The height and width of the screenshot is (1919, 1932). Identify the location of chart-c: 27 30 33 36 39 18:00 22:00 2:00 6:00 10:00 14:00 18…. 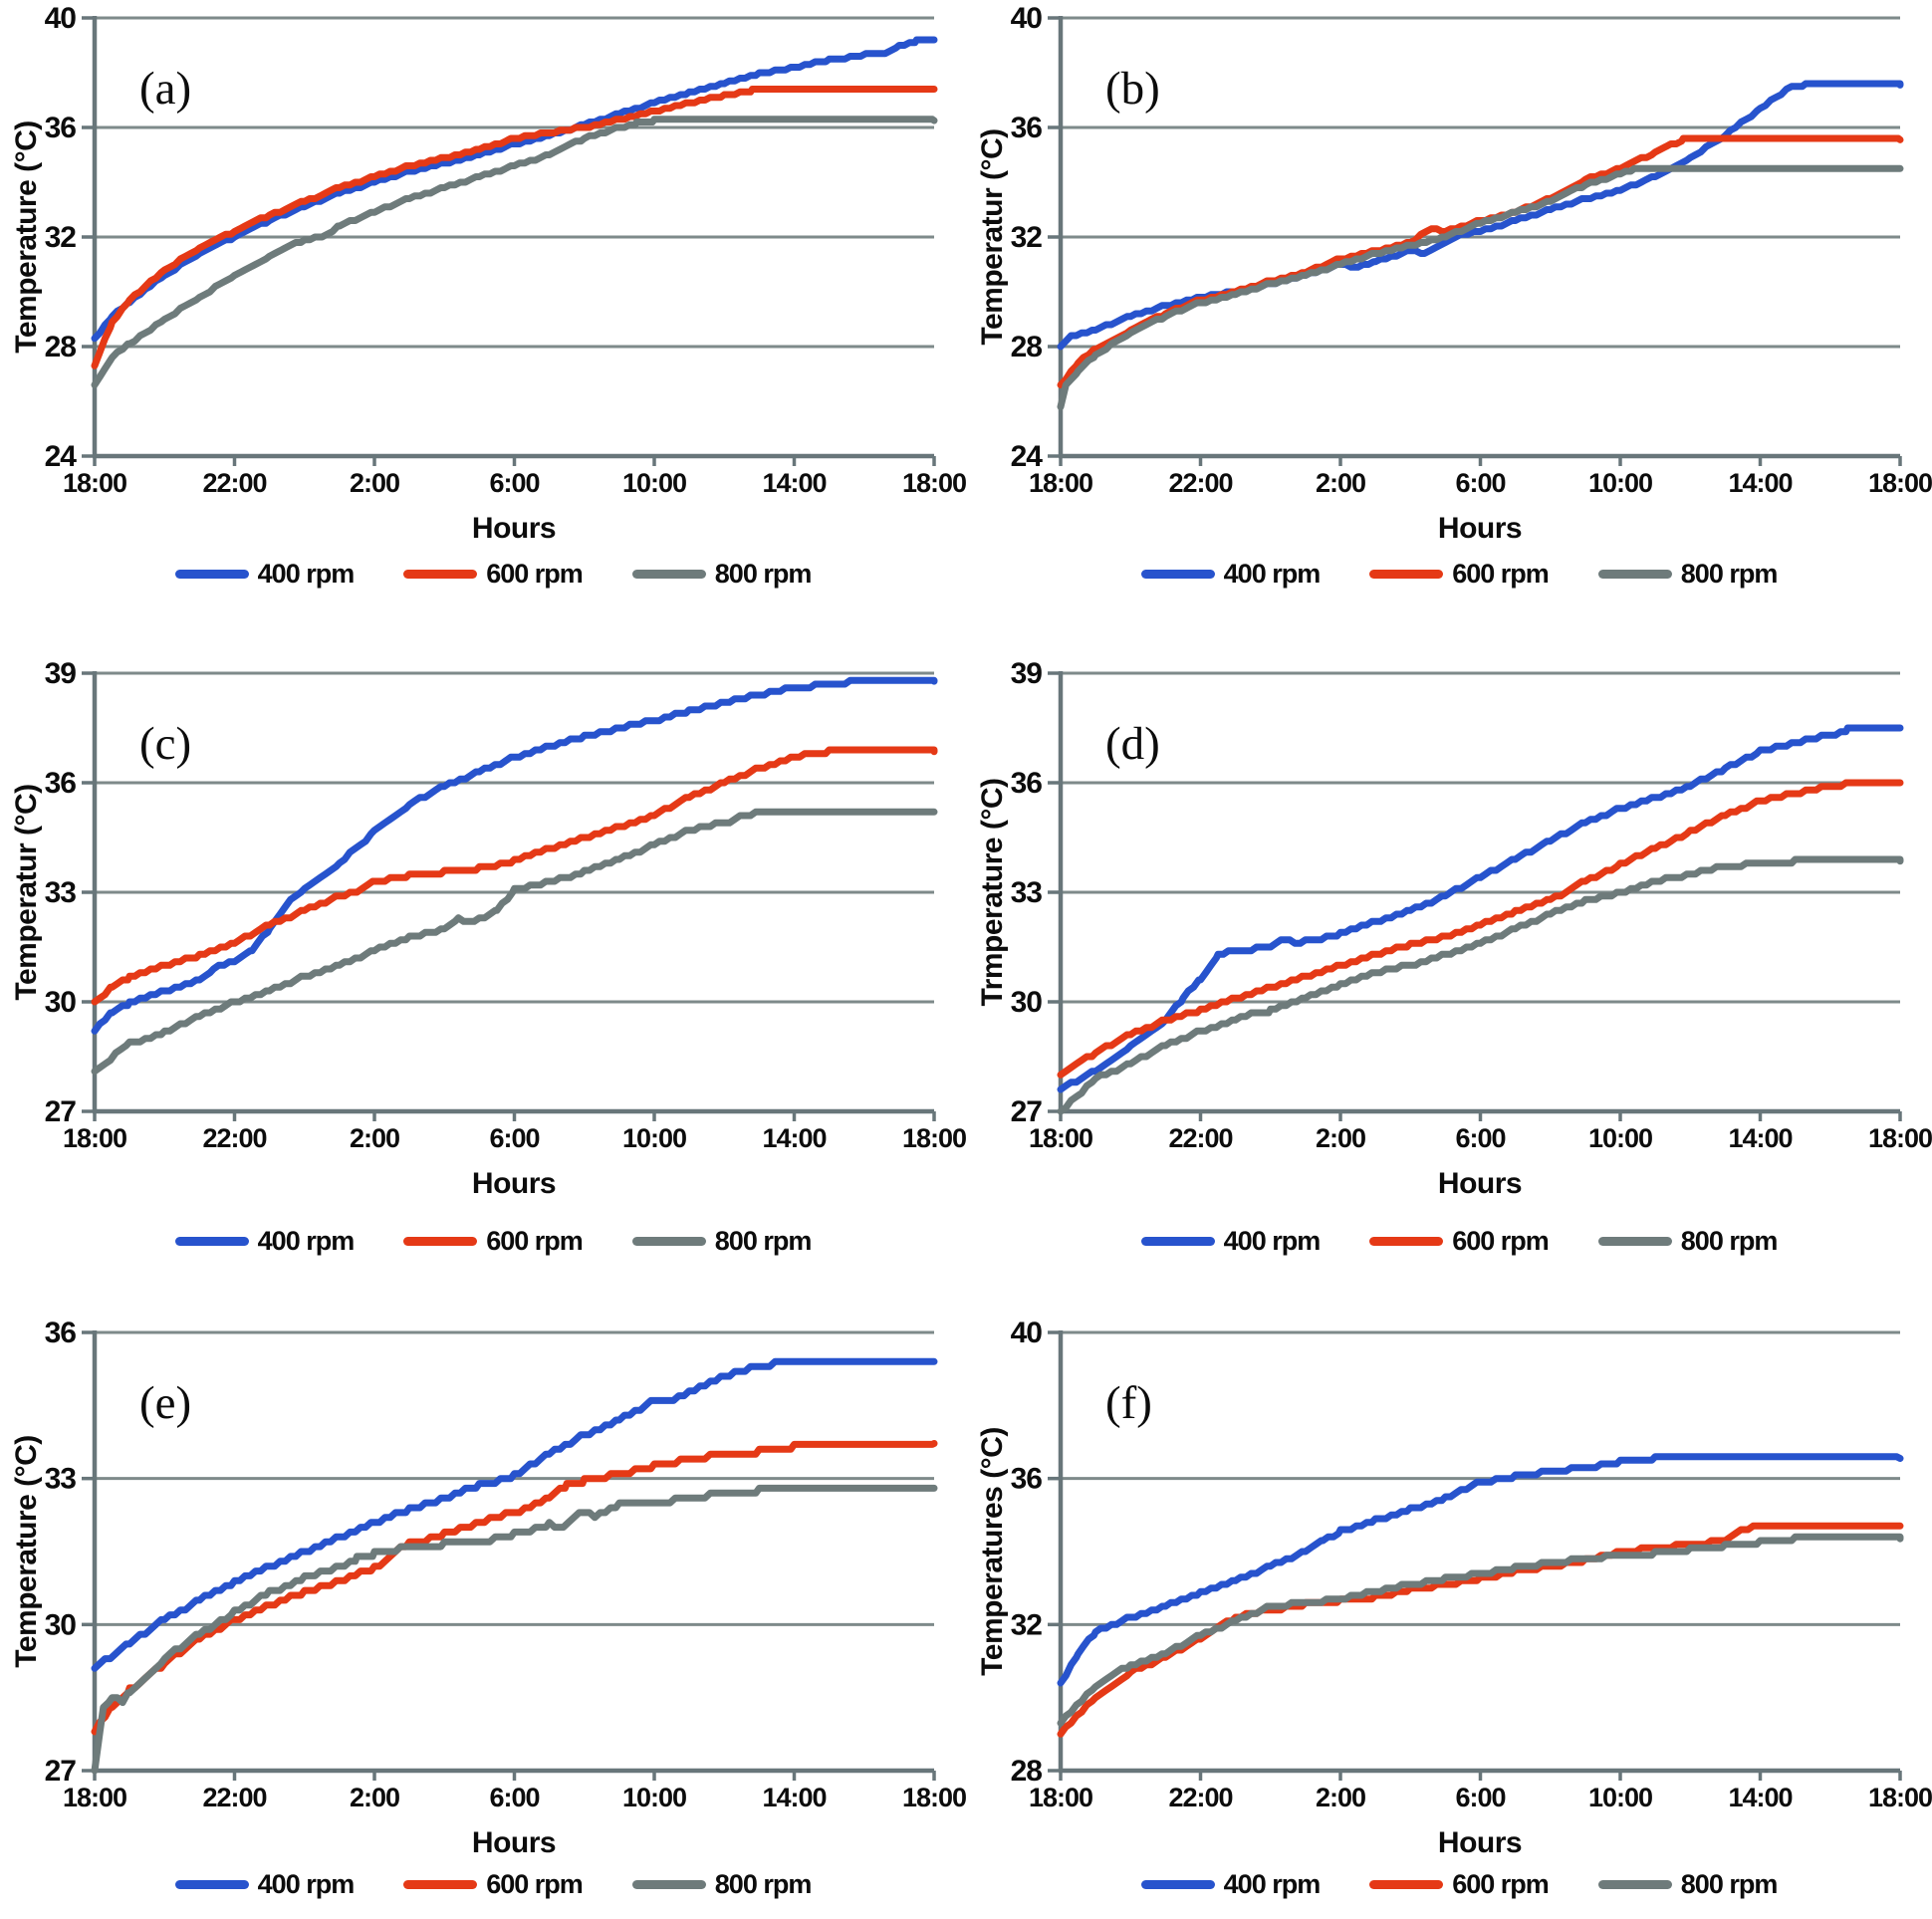
(488, 928).